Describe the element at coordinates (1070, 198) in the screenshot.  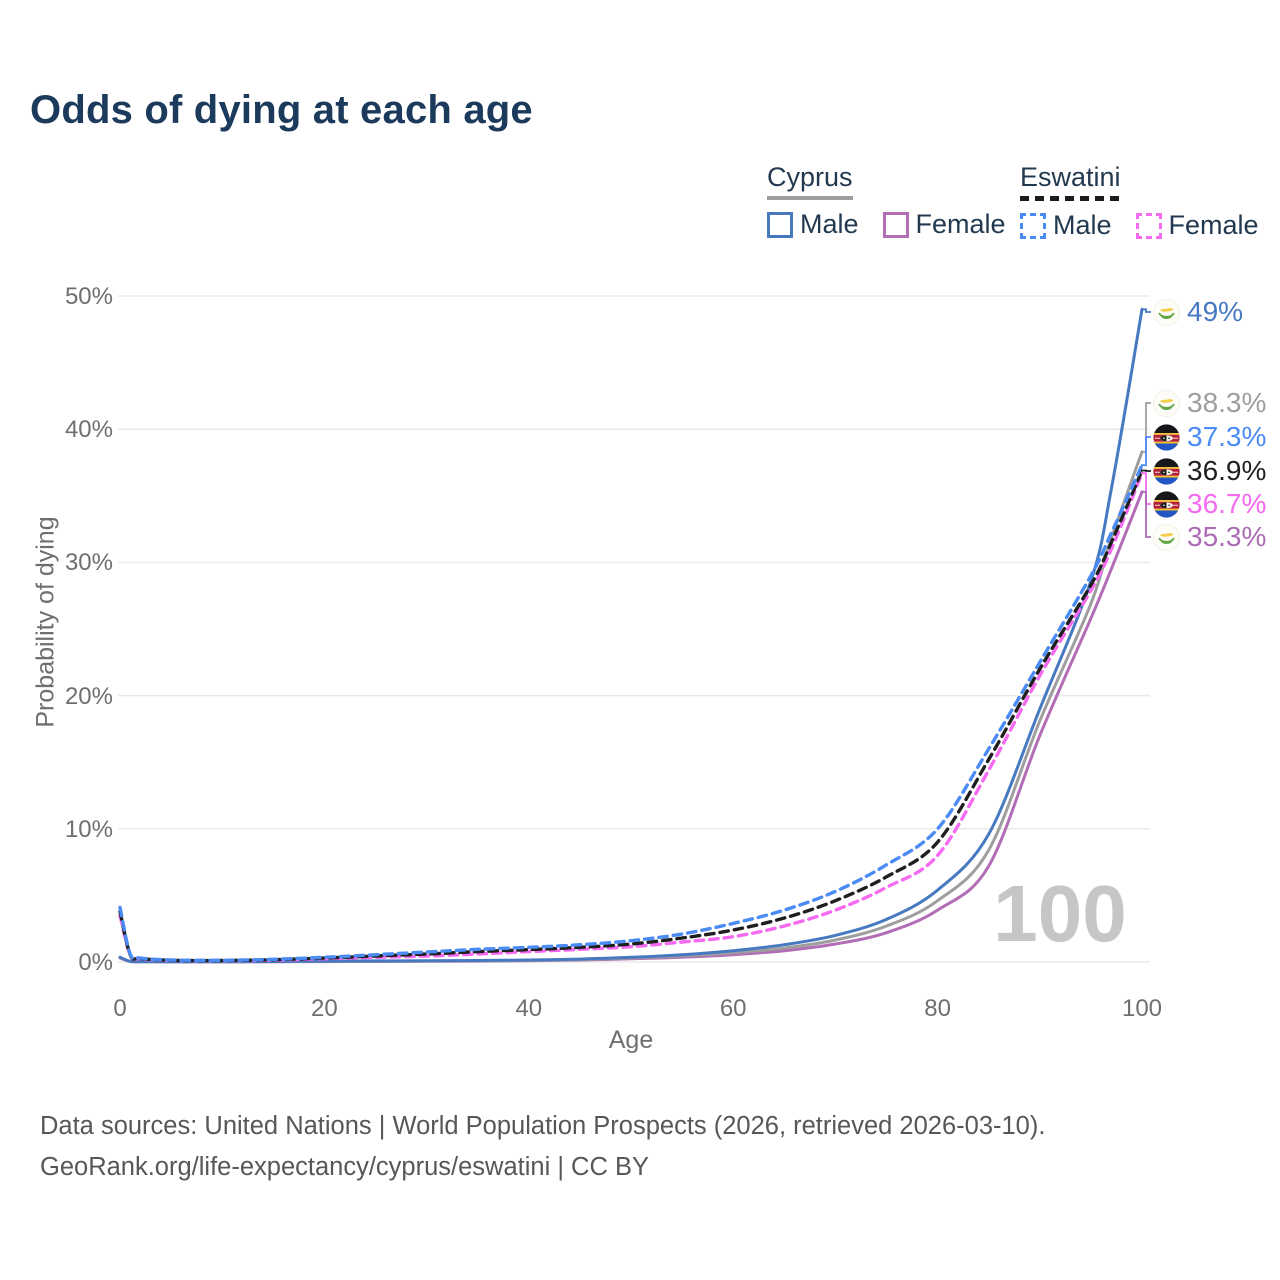
I see `legend-country-underline-dashed` at that location.